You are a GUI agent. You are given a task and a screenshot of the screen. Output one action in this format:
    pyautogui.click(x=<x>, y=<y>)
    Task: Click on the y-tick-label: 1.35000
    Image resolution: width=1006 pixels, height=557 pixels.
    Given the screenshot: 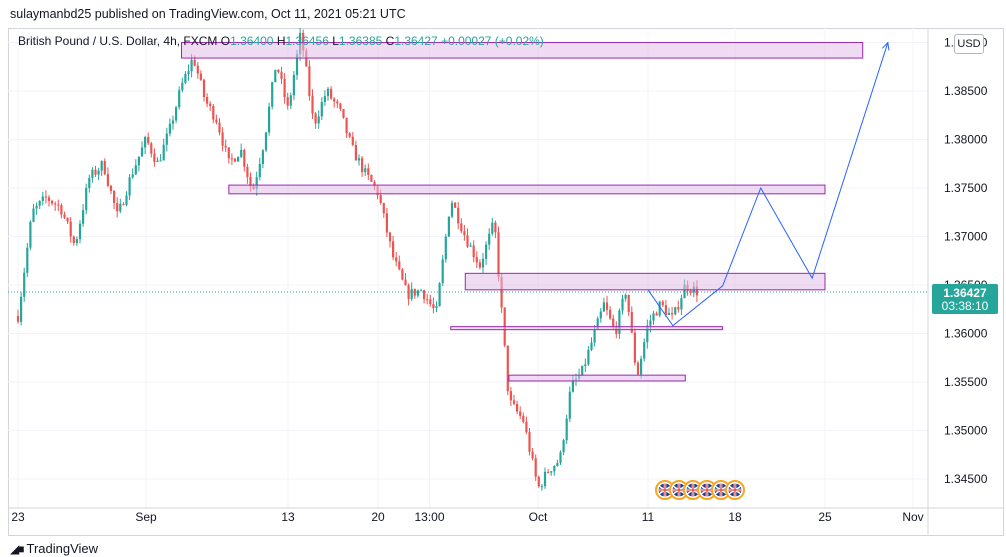 What is the action you would take?
    pyautogui.click(x=966, y=430)
    